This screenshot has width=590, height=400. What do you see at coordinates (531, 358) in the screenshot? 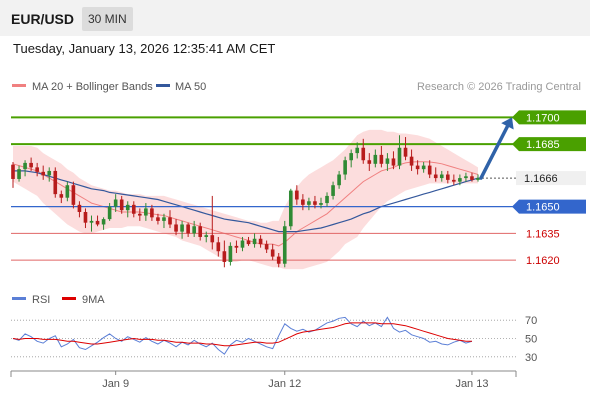
I see `rsi-tick-label: 30` at bounding box center [531, 358].